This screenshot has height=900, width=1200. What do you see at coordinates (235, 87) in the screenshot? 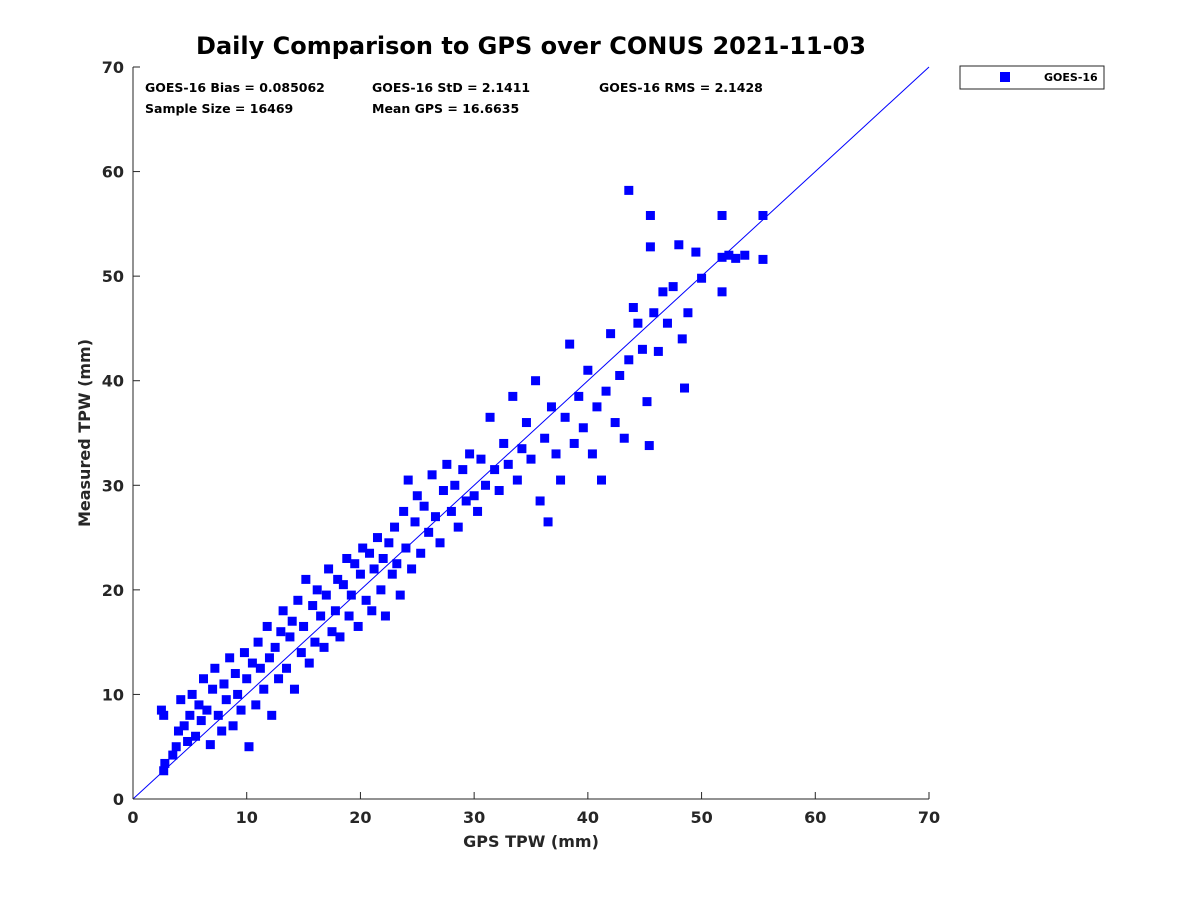
I see `stat-bias: GOES-16 Bias = 0.085062` at bounding box center [235, 87].